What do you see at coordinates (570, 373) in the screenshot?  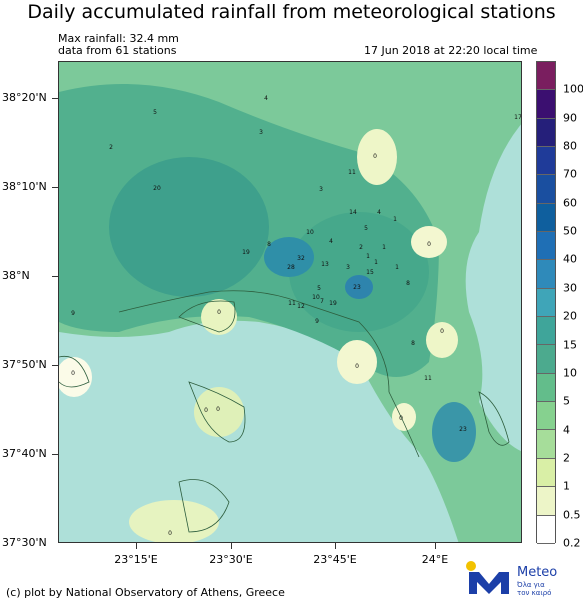 I see `legend-label: 10` at bounding box center [570, 373].